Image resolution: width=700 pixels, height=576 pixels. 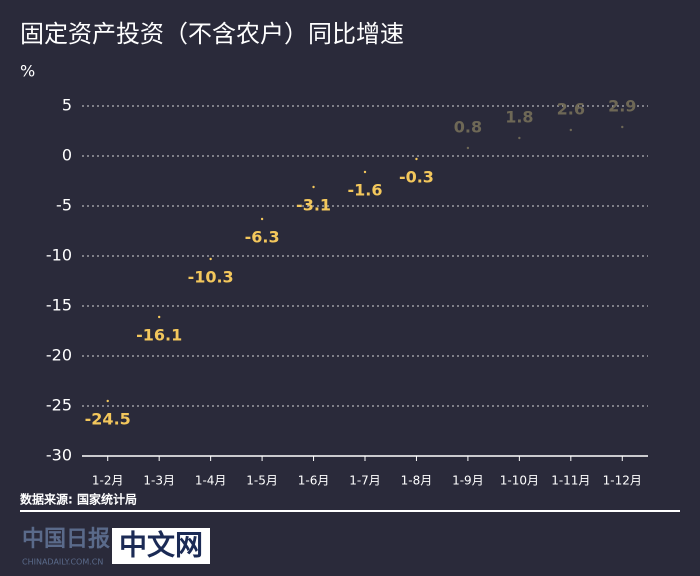 I want to click on logo-brand: 中国日报, so click(x=66, y=539).